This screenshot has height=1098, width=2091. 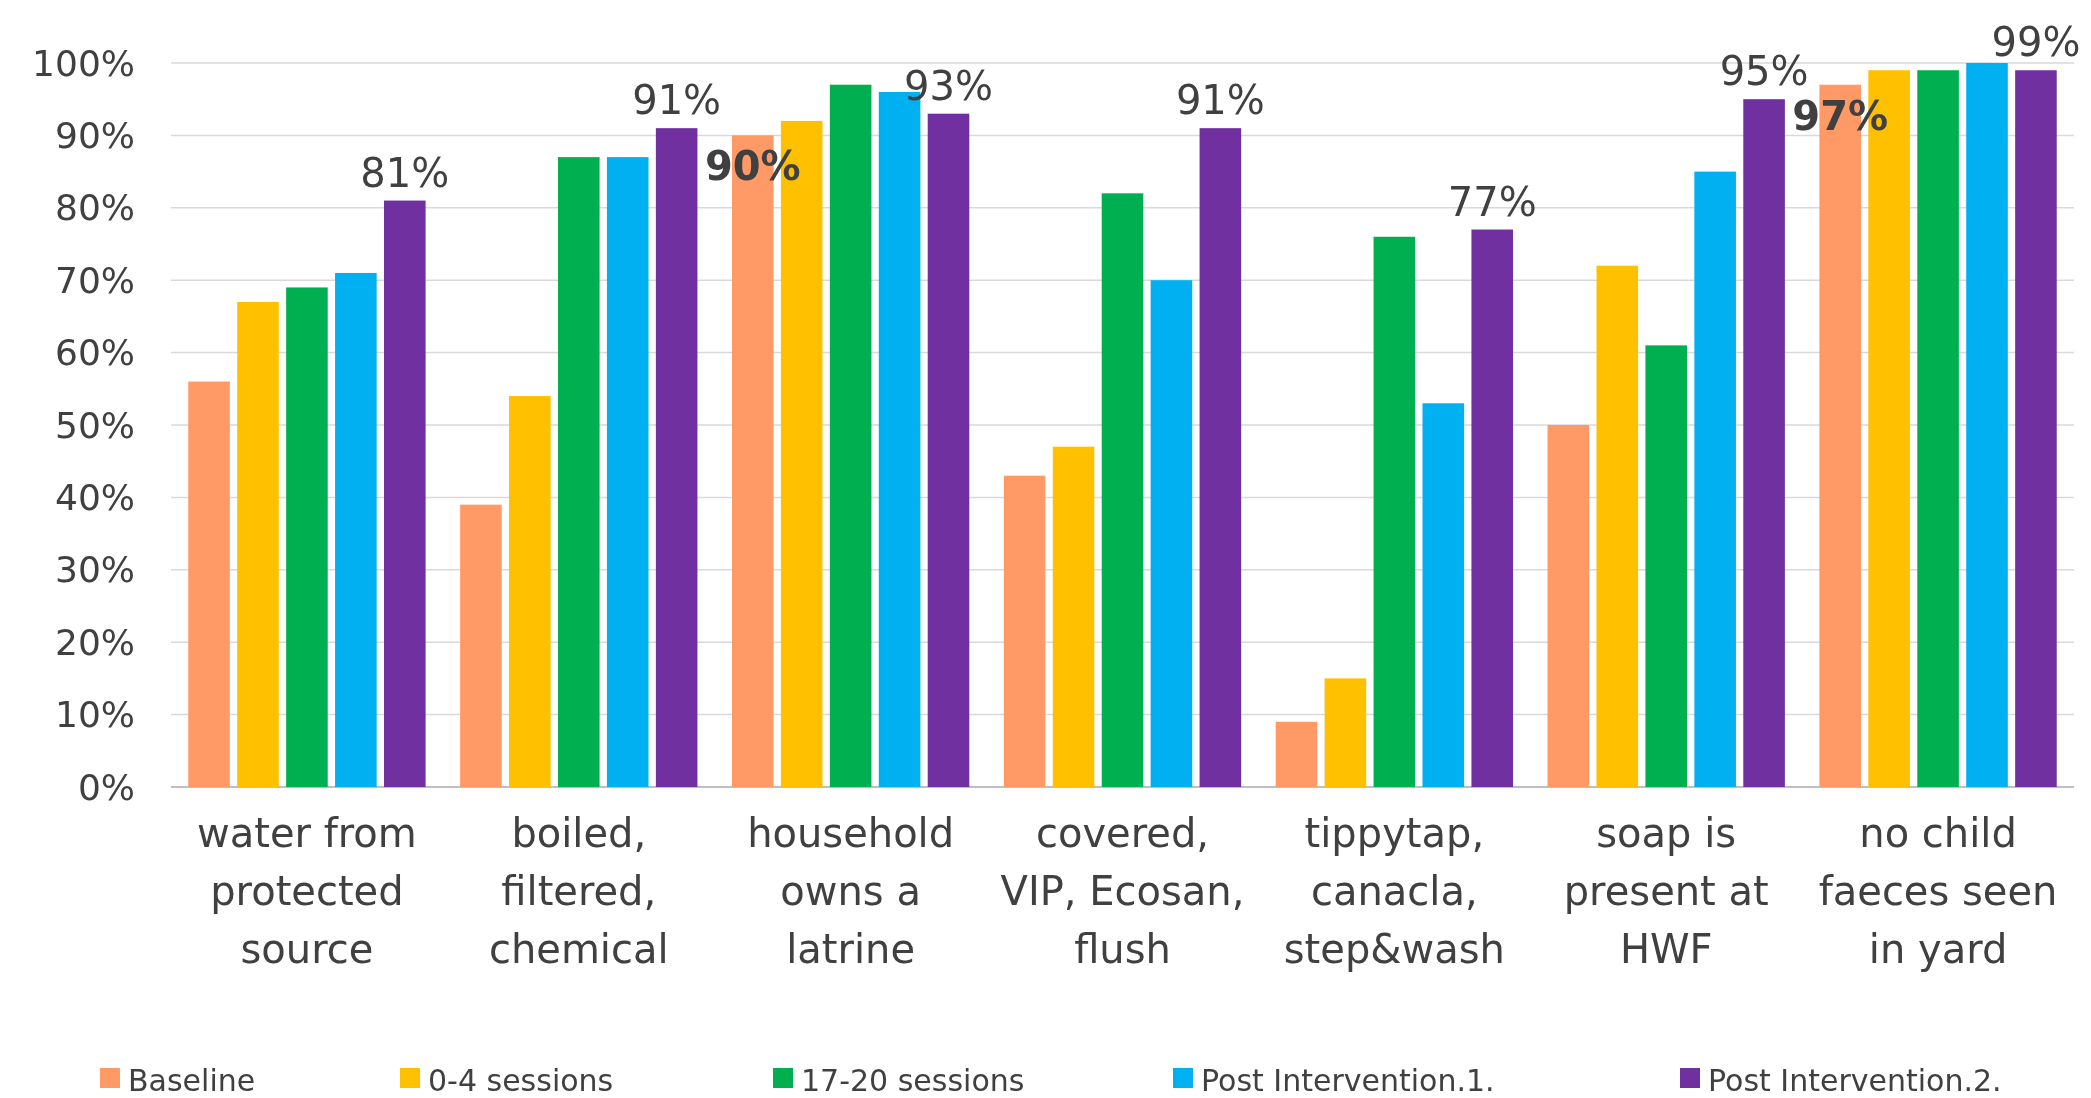 I want to click on data-label: 81%, so click(x=405, y=172).